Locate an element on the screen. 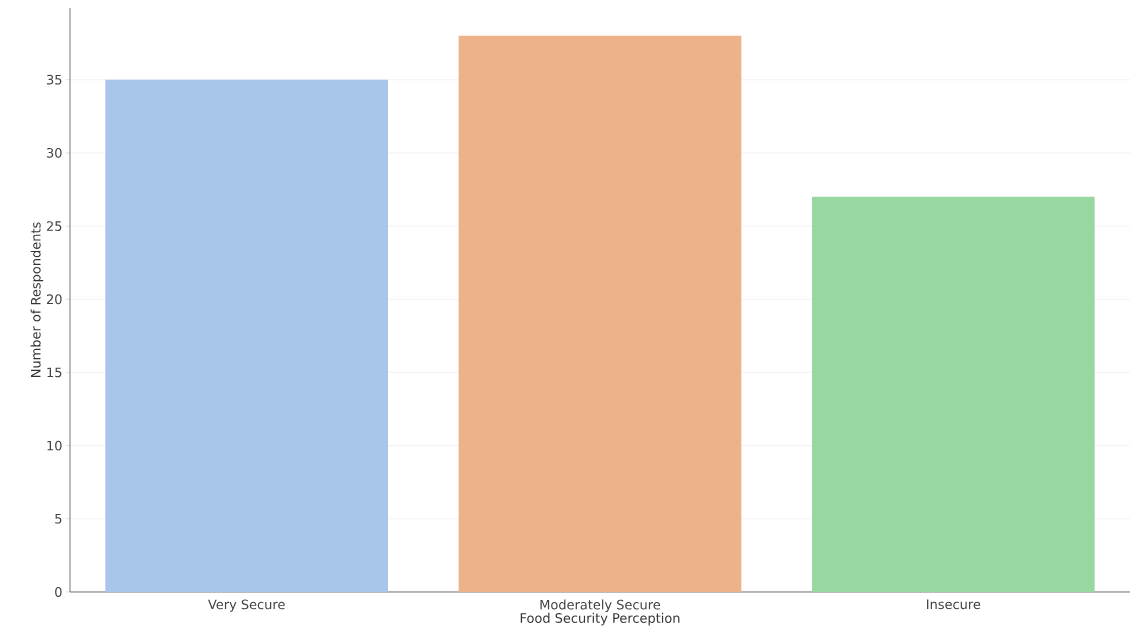 Image resolution: width=1134 pixels, height=642 pixels. x-tick-label: Insecure is located at coordinates (954, 604).